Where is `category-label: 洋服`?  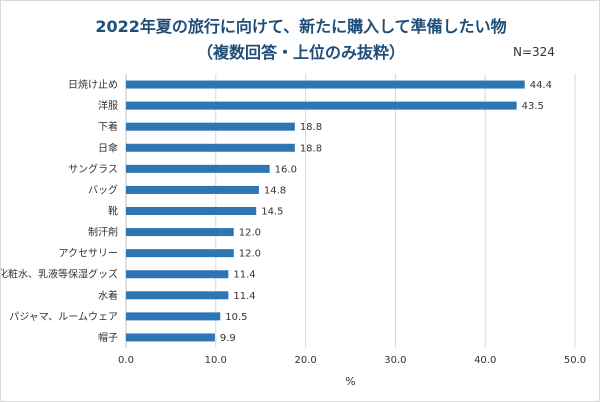
category-label: 洋服 is located at coordinates (108, 105).